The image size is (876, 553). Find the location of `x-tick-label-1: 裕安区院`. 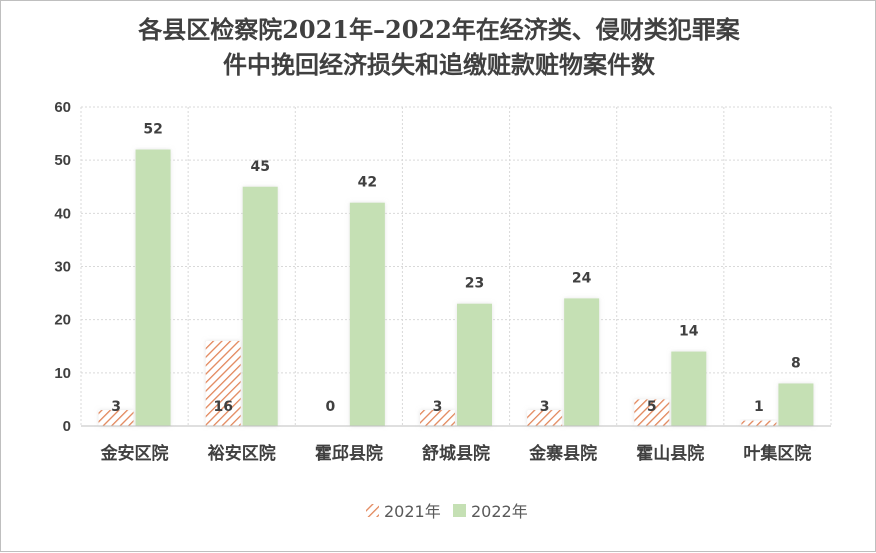

x-tick-label-1: 裕安区院 is located at coordinates (242, 453).